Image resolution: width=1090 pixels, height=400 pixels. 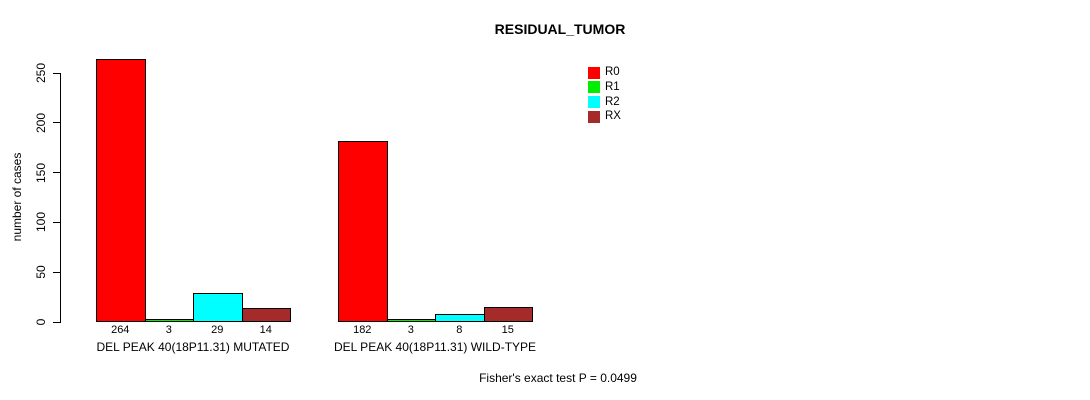 I want to click on legend-swatch-R2, so click(x=594, y=102).